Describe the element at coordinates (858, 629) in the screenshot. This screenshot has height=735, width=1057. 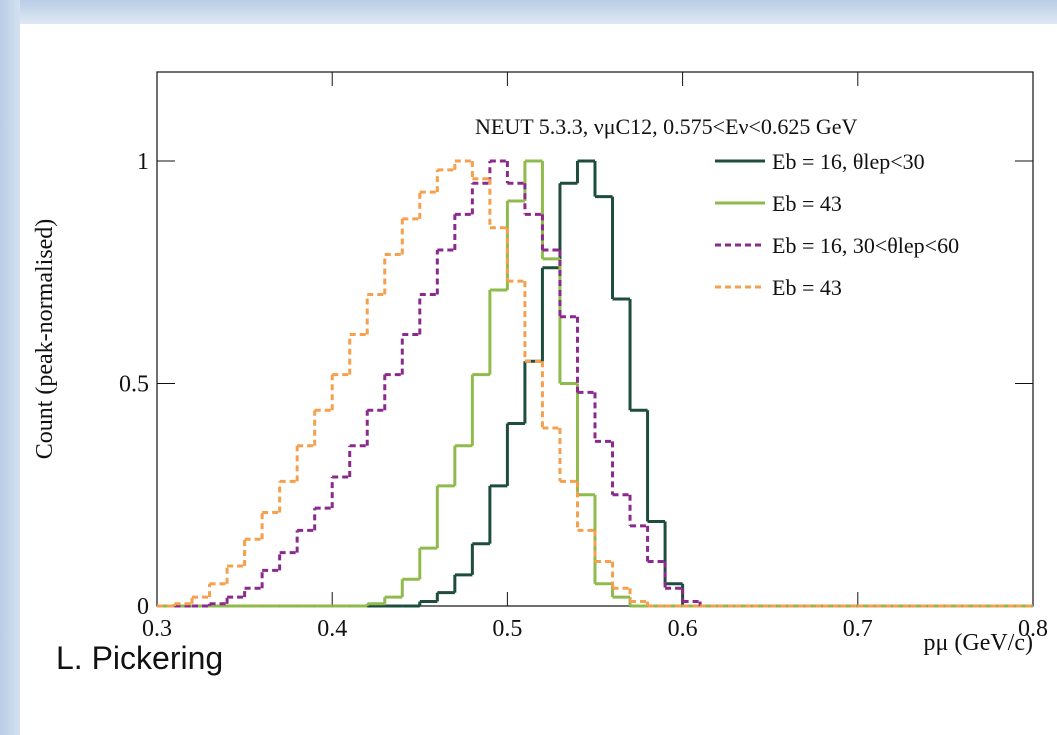
I see `x-tick-label: 0.7` at that location.